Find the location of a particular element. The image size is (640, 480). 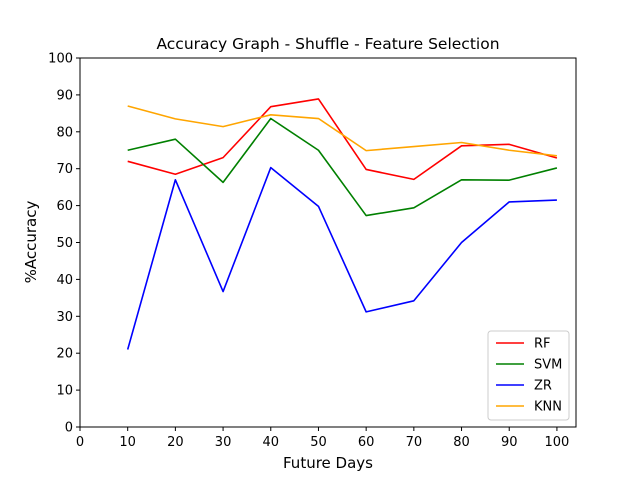

legend-label-knn: KNN is located at coordinates (548, 407).